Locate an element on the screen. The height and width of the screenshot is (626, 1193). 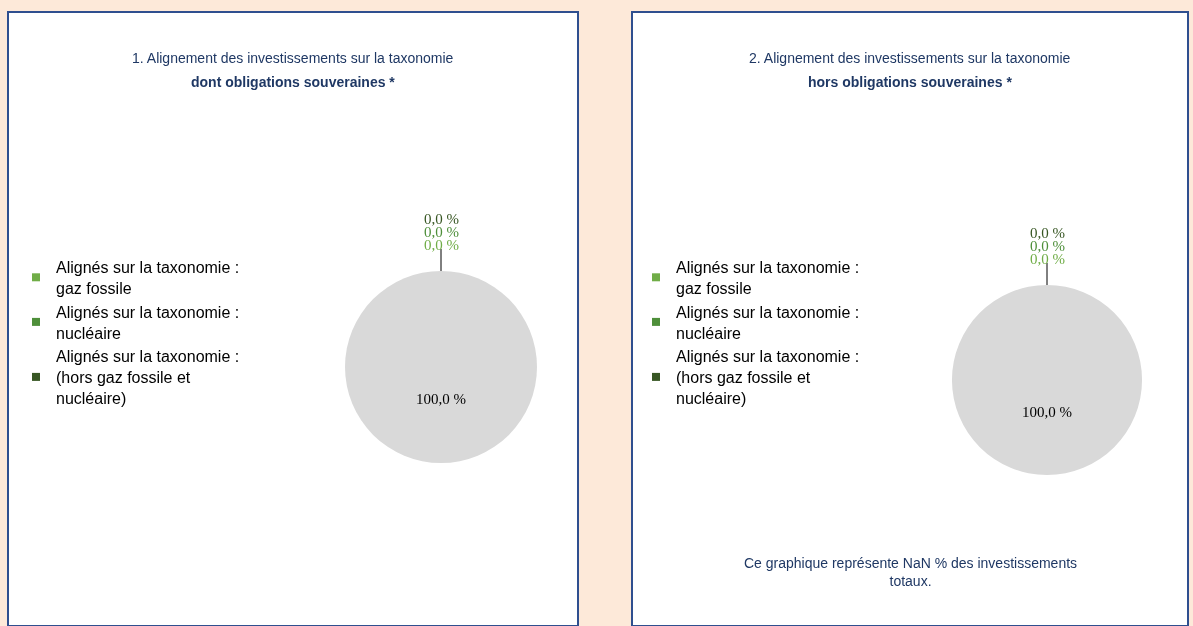
chart-title: 2. Alignement des investissements sur la taxonomie is located at coordinates (910, 58).